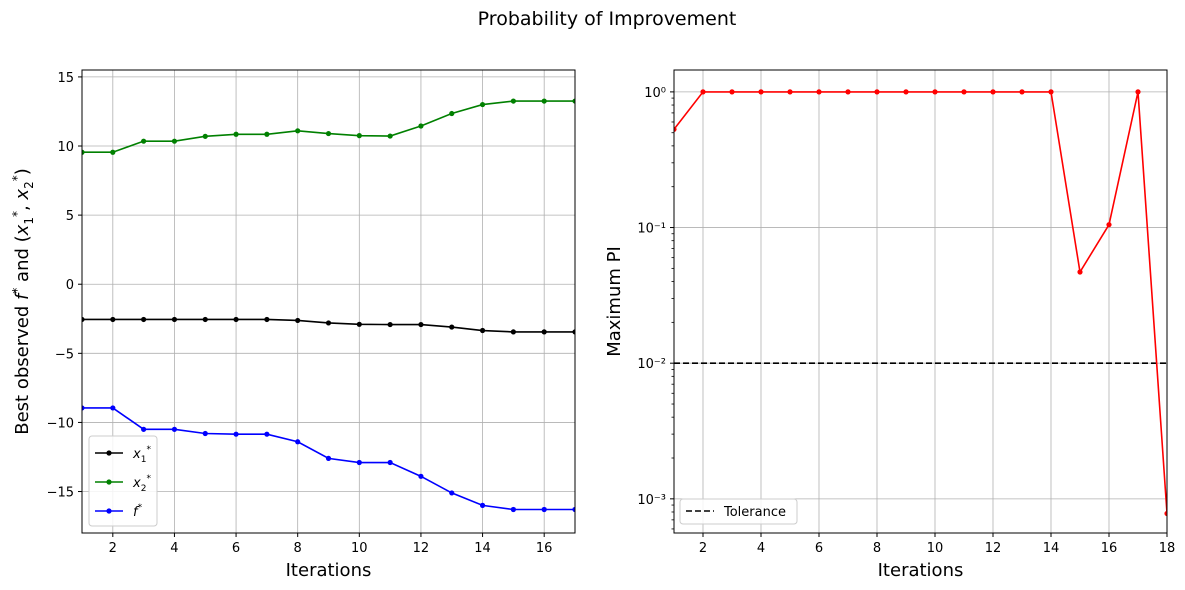 This screenshot has width=1185, height=590. What do you see at coordinates (22, 295) in the screenshot?
I see `ylabel-f: f` at bounding box center [22, 295].